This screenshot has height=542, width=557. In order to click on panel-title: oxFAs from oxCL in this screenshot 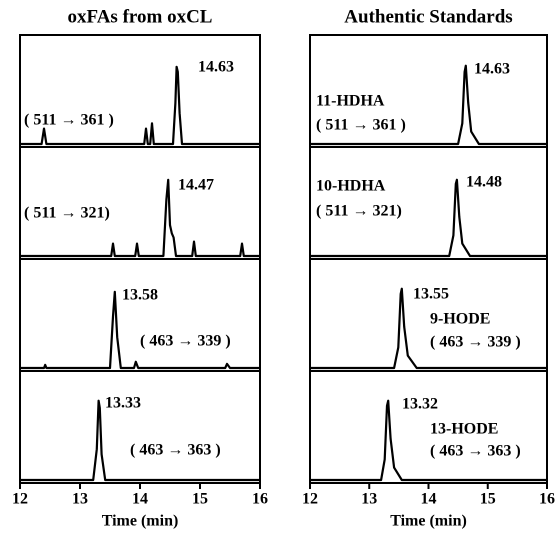, I will do `click(140, 16)`.